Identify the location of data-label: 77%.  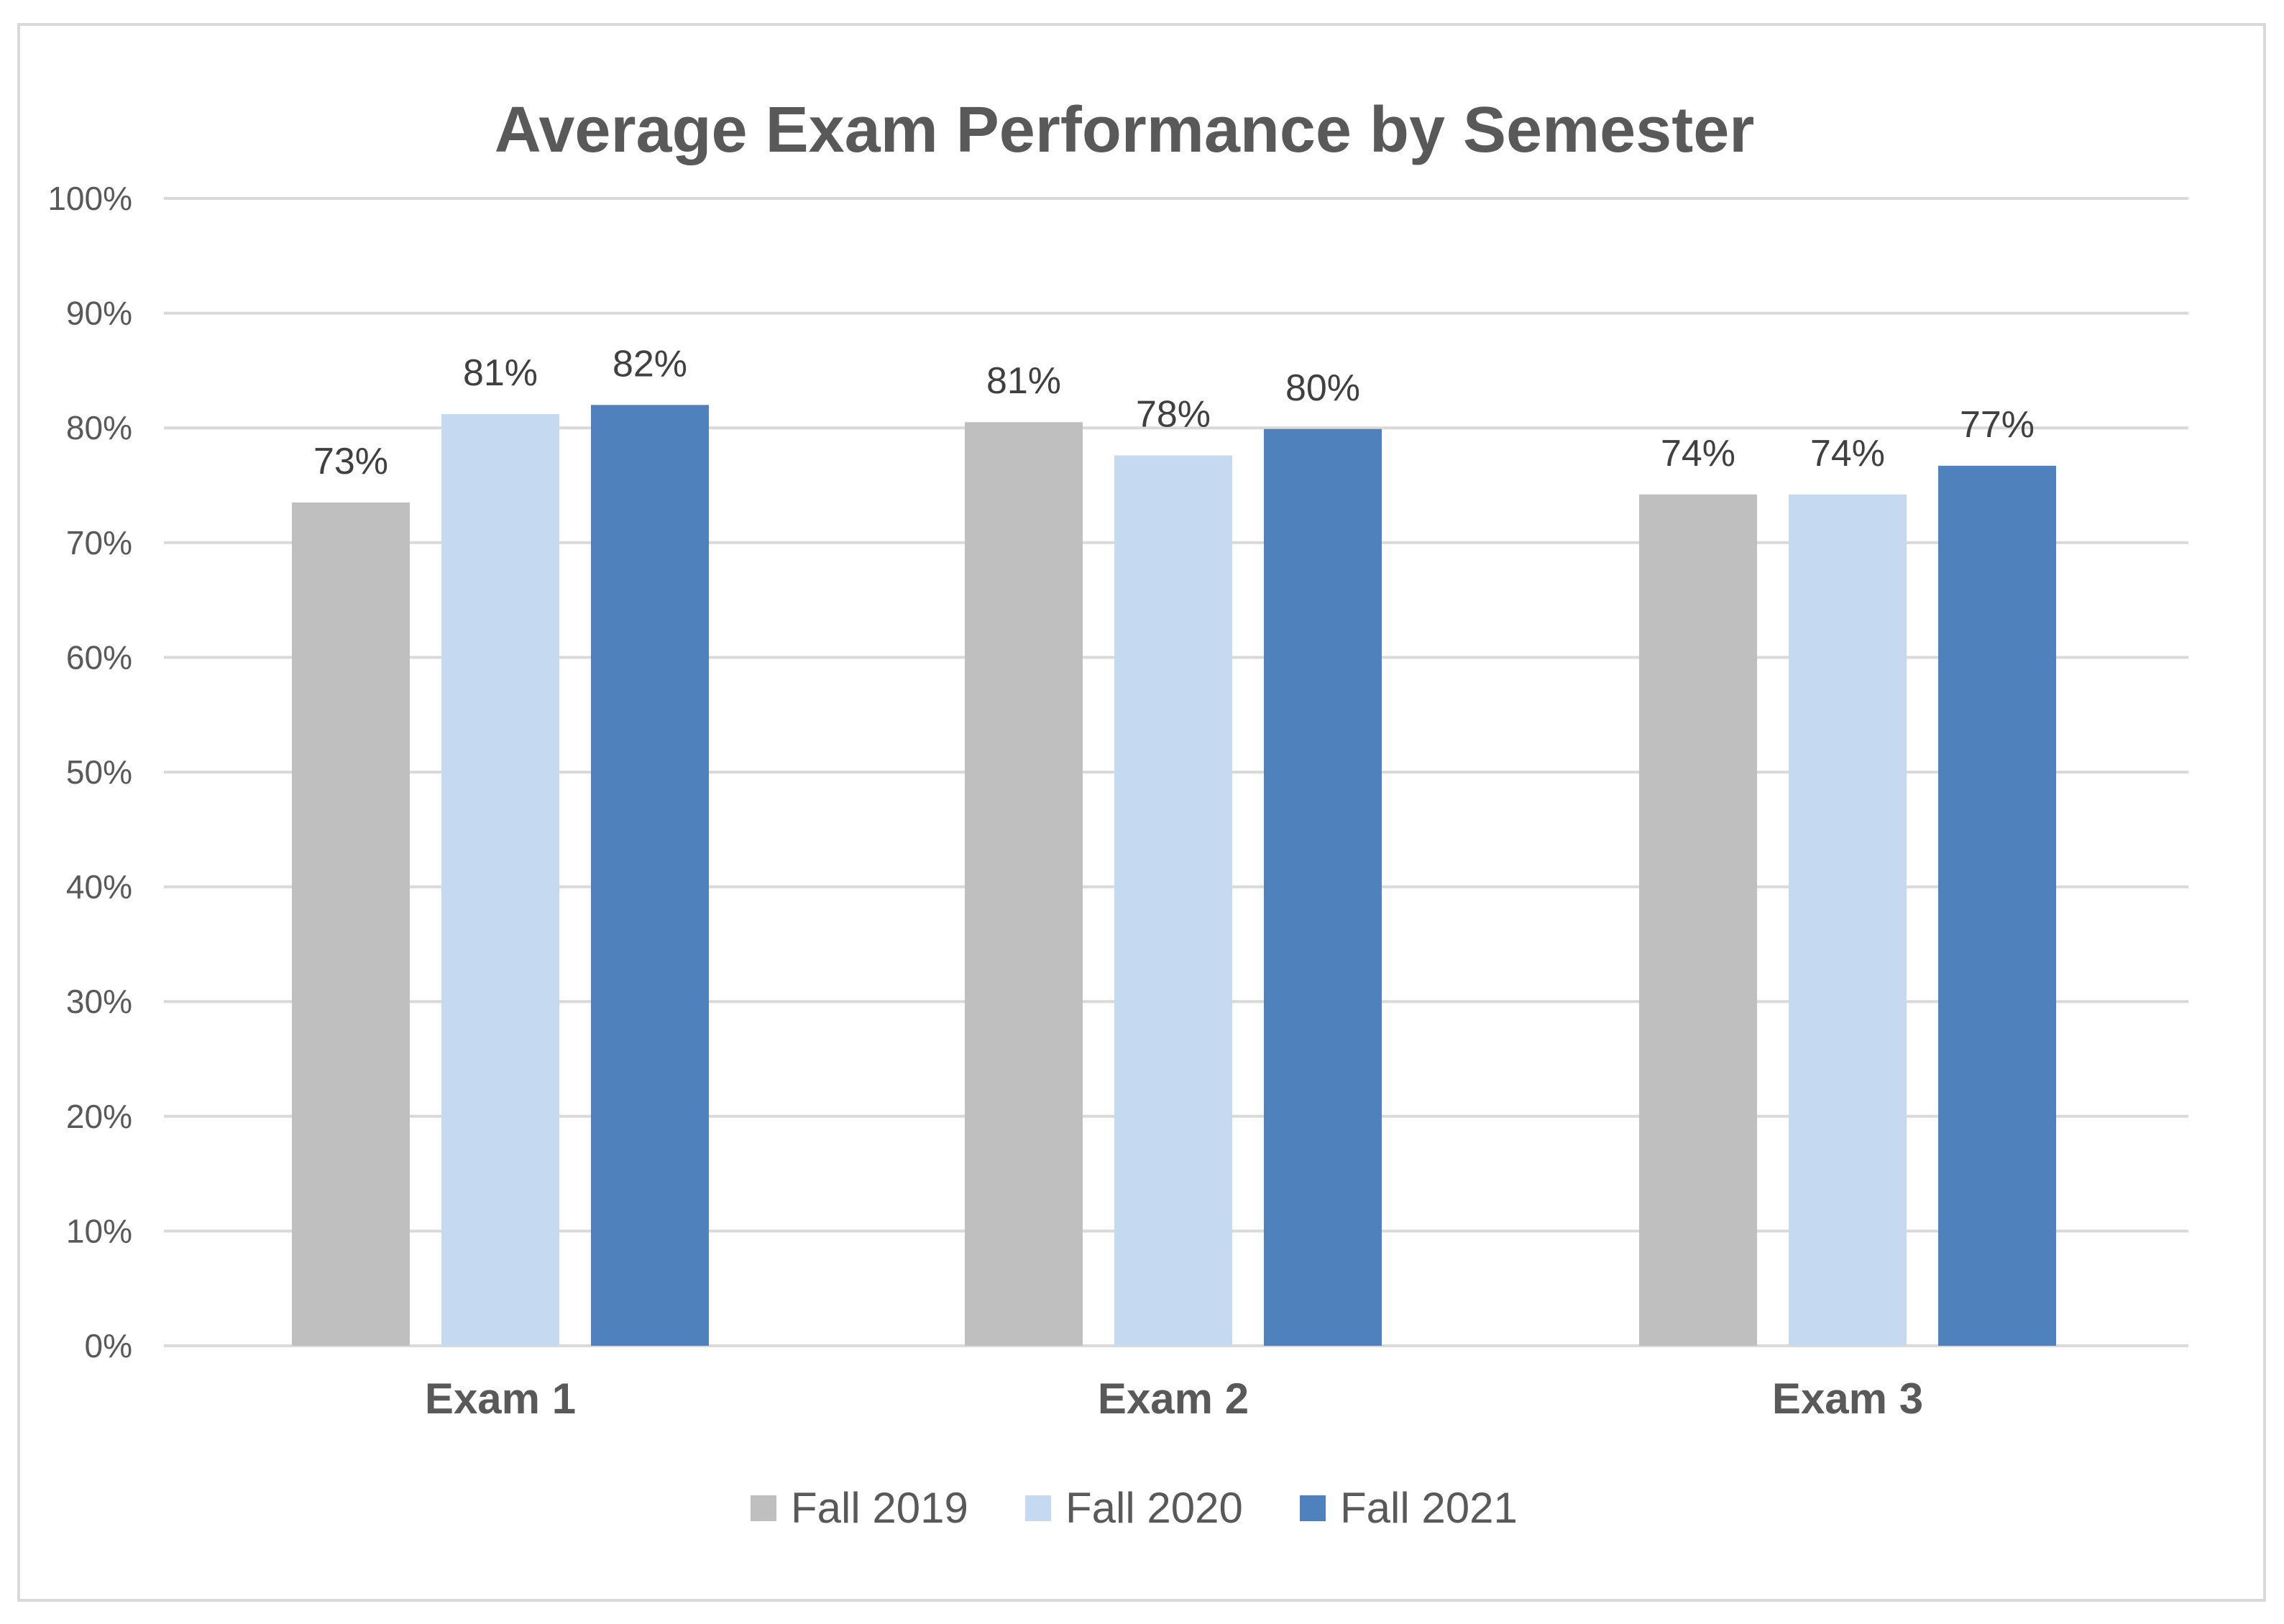
(1997, 425).